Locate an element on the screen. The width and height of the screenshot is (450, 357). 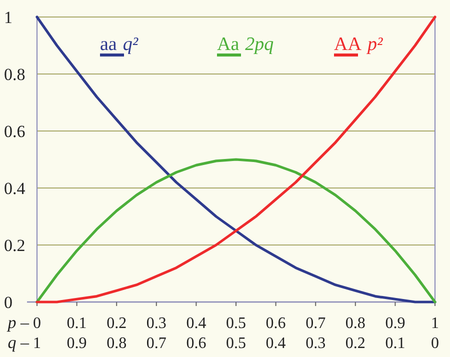
x2-tick-label: 0.8 is located at coordinates (116, 343).